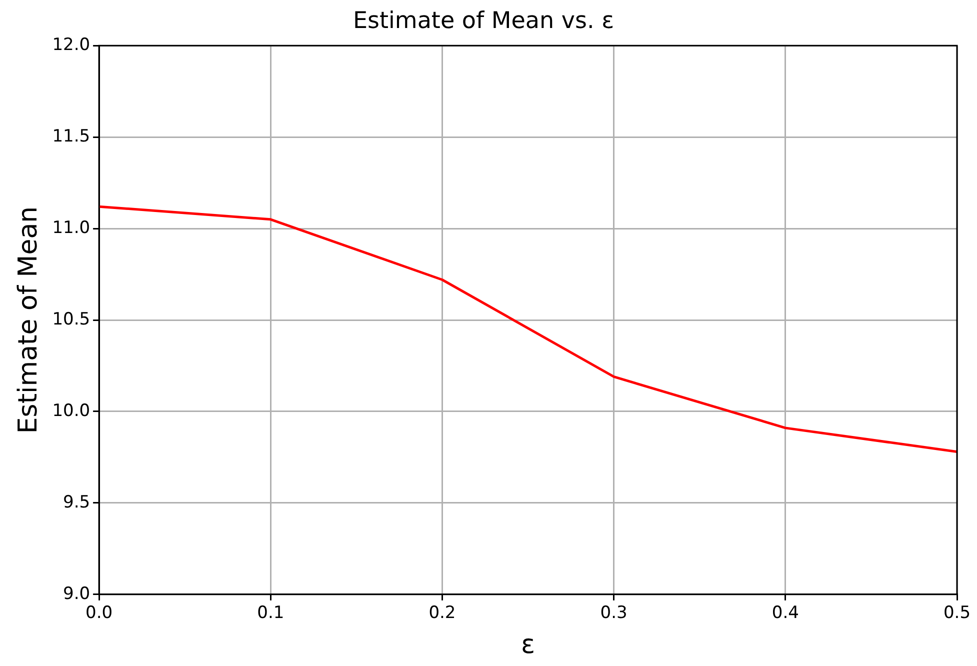 The height and width of the screenshot is (666, 977). I want to click on y-tick-label: 9.0, so click(76, 594).